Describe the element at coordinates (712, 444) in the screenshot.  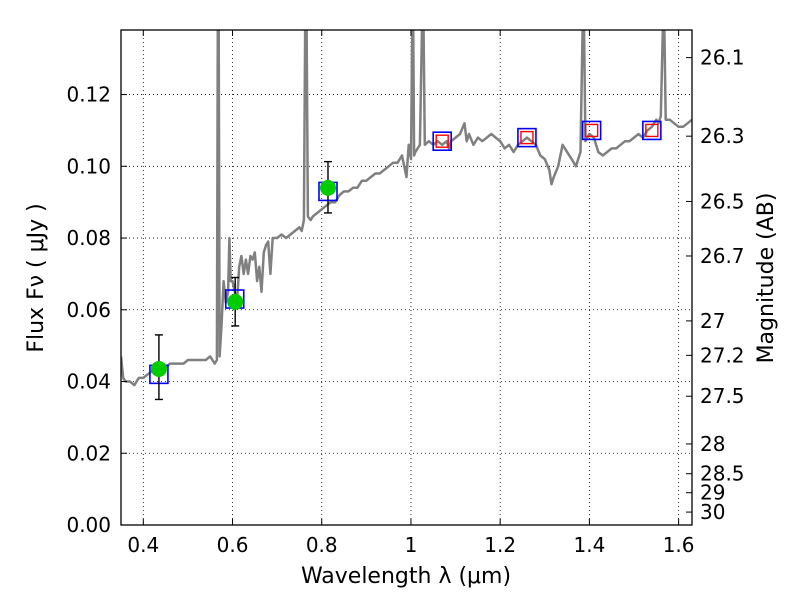
I see `right-tick-label: 28` at that location.